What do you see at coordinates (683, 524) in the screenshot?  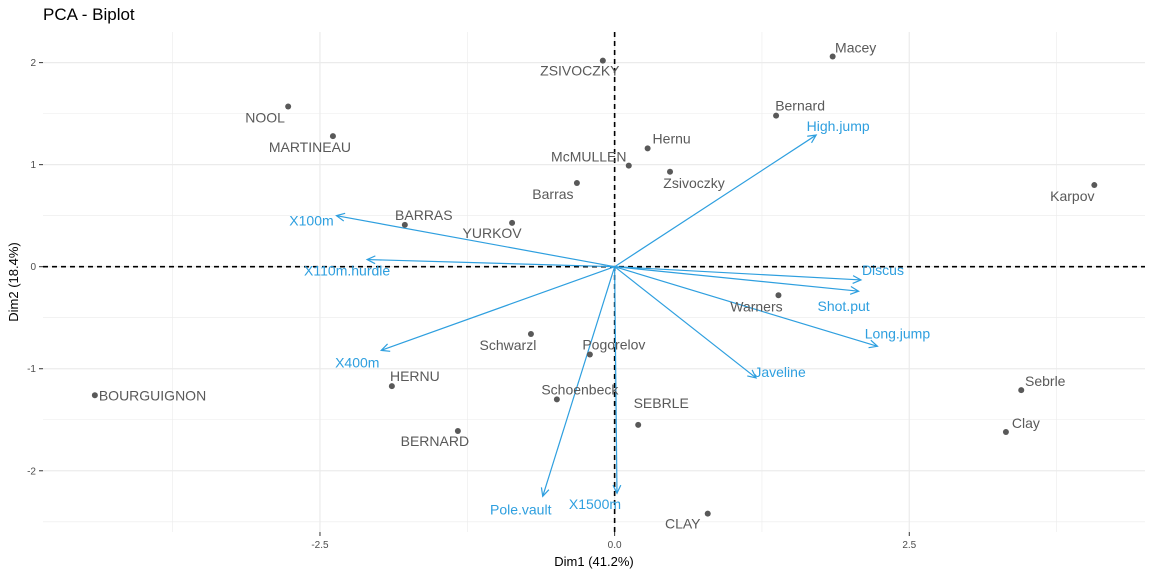 I see `individual-label: CLAY` at bounding box center [683, 524].